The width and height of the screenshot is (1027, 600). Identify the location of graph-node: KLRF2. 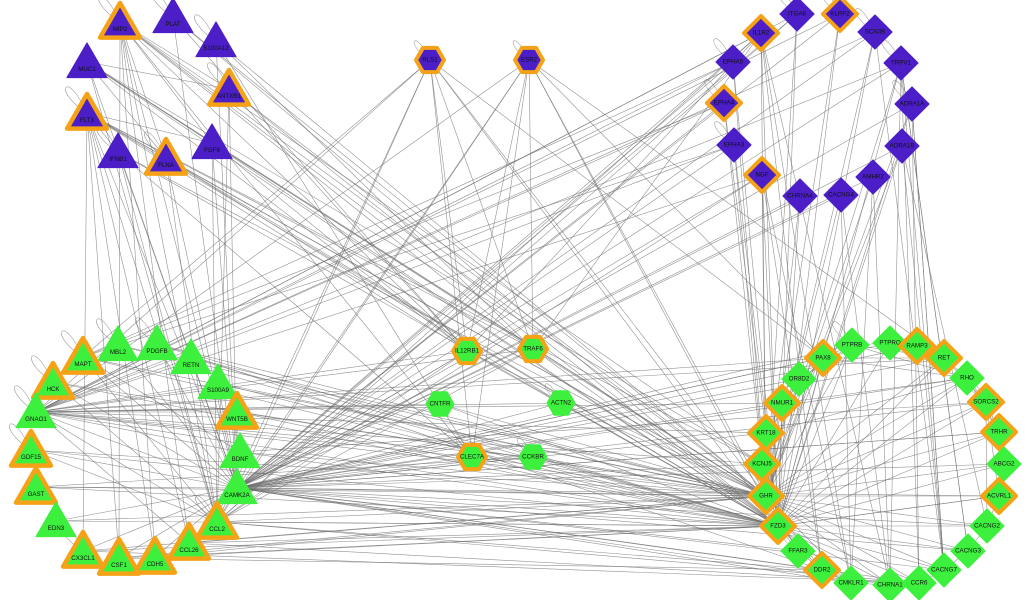
(840, 16).